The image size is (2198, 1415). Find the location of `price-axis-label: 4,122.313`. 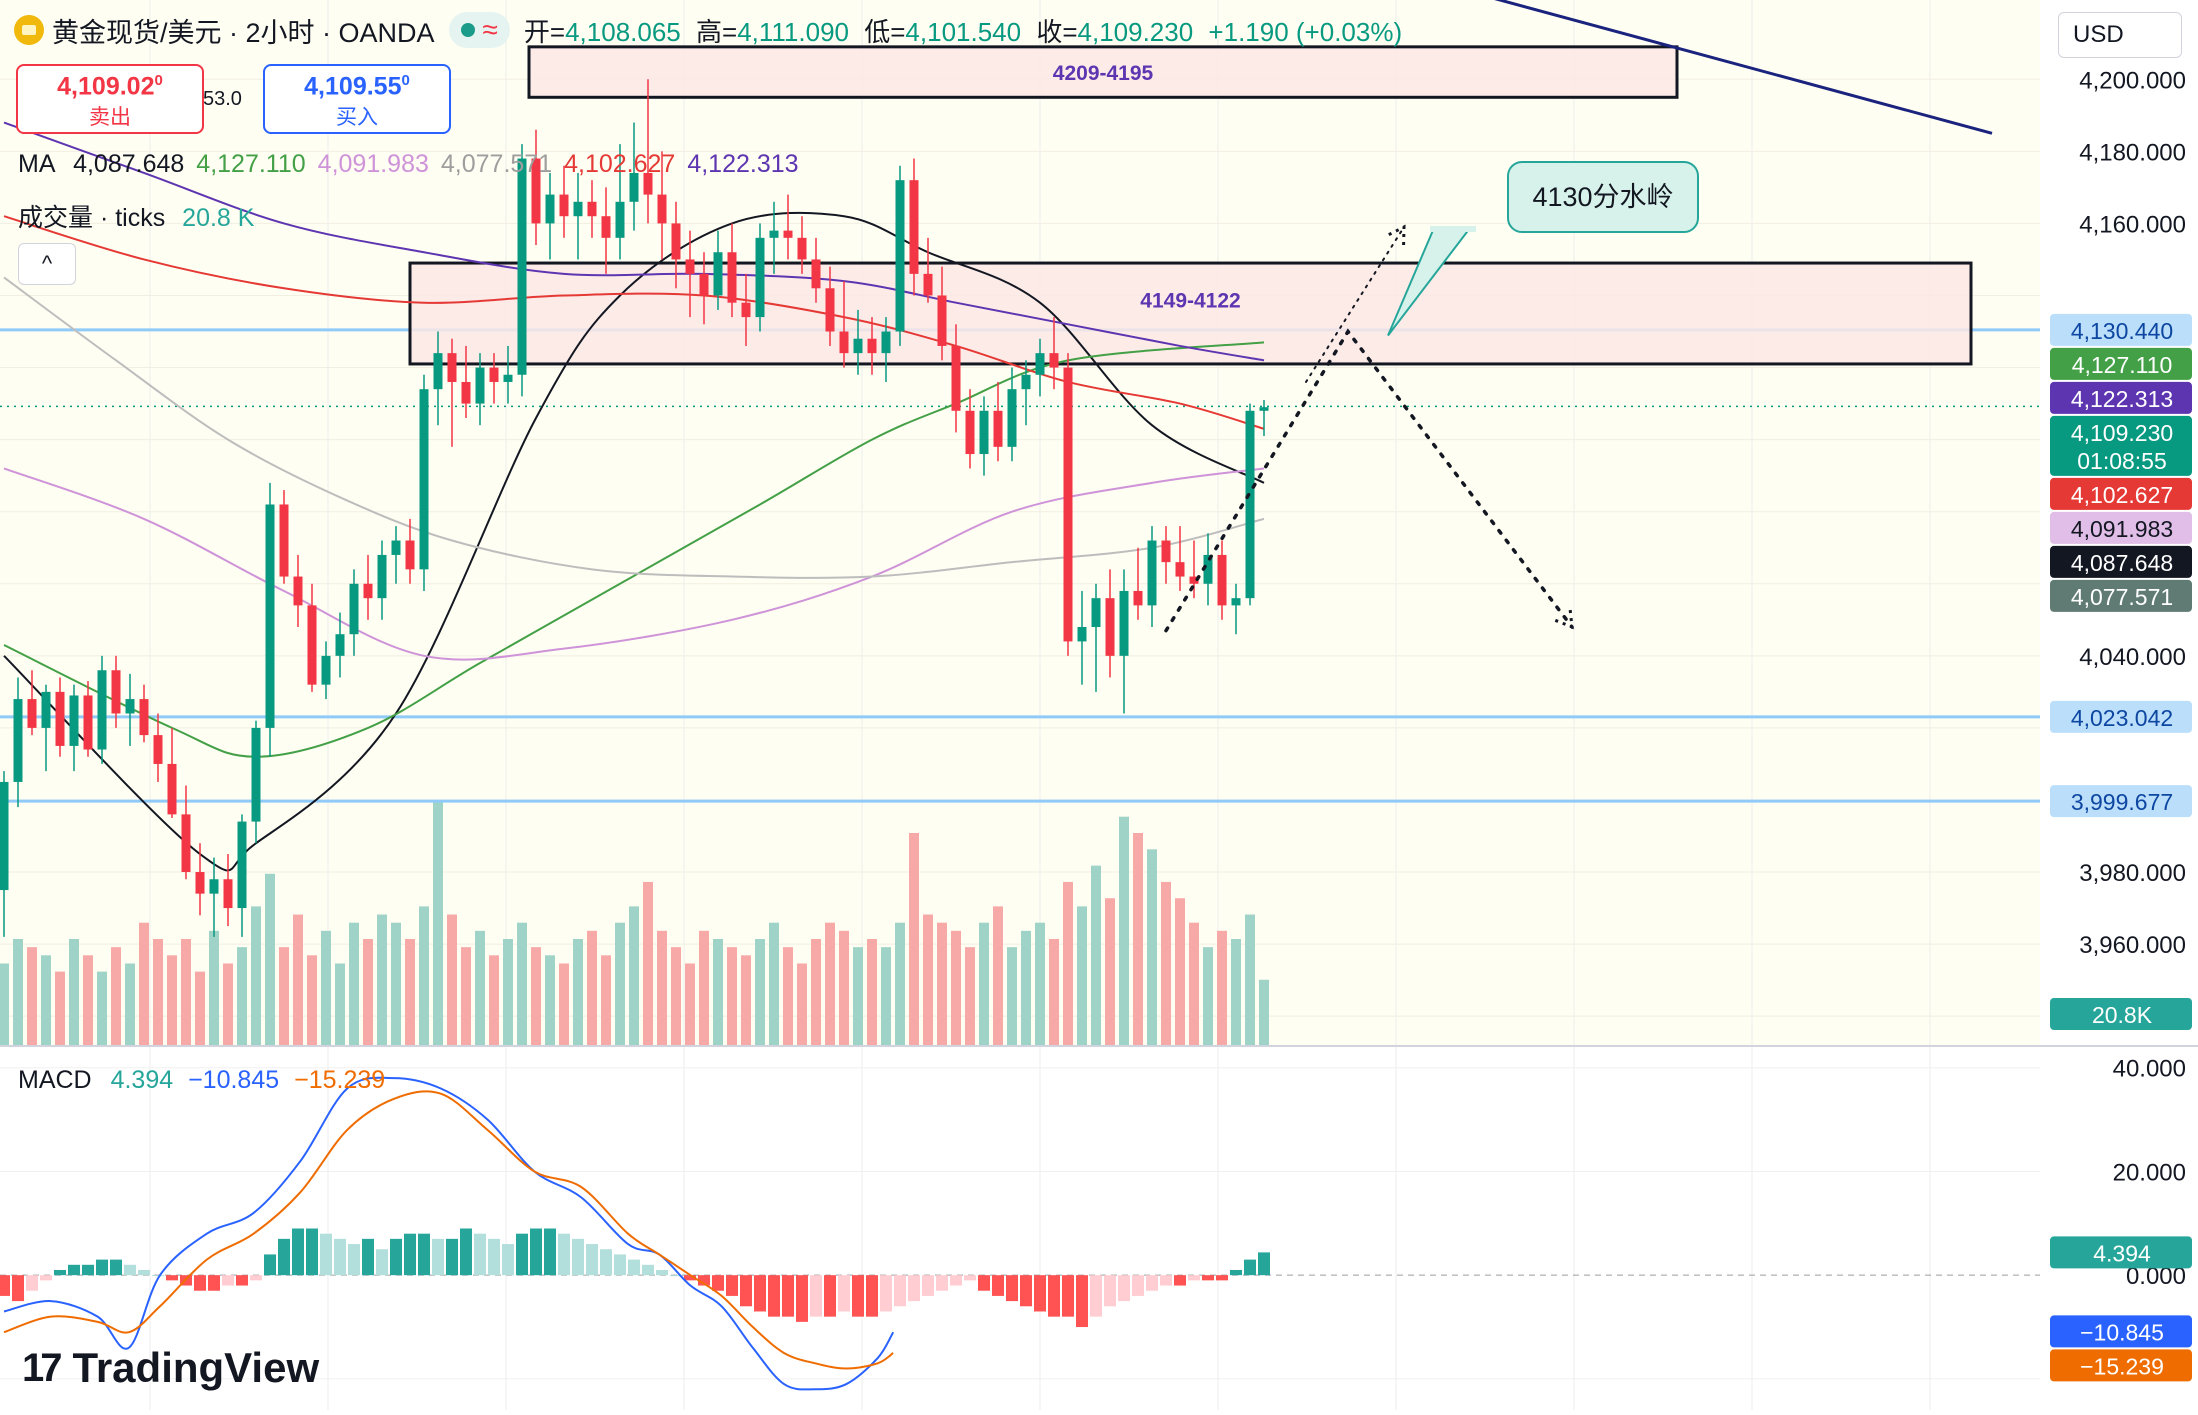

price-axis-label: 4,122.313 is located at coordinates (2122, 399).